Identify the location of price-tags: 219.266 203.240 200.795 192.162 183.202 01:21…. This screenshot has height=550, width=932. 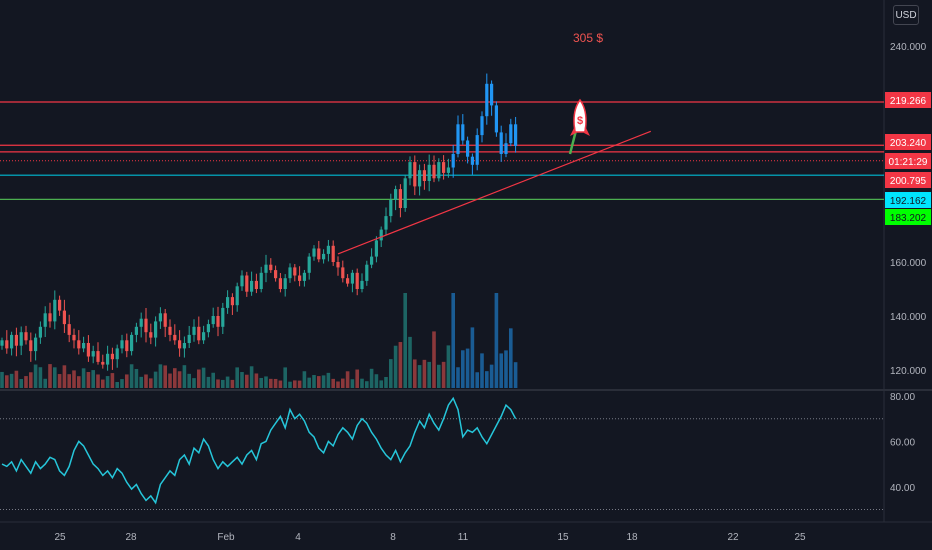
(908, 158).